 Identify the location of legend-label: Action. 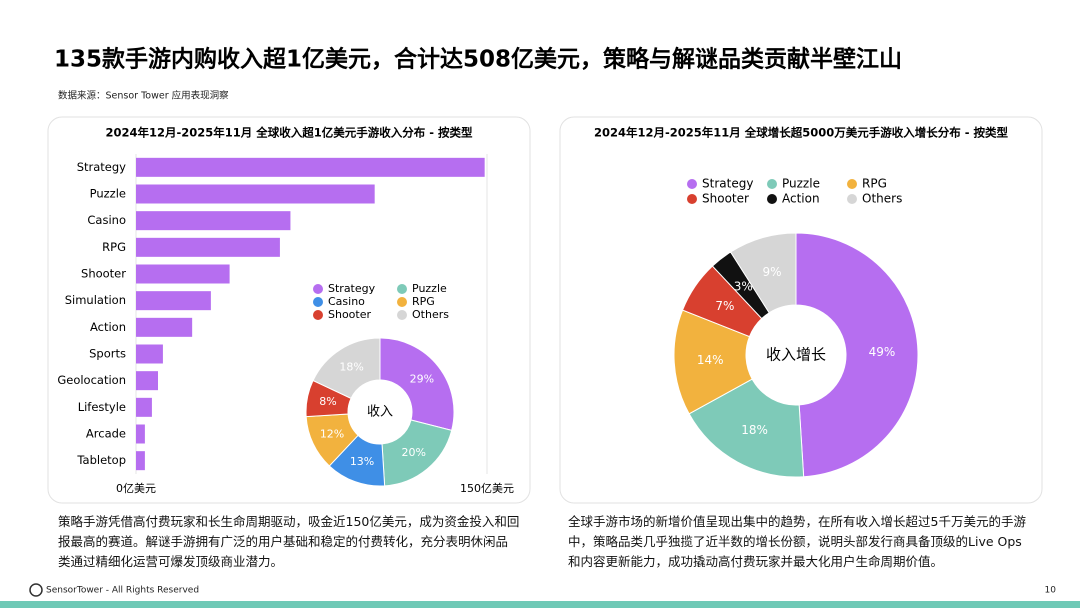
(801, 199).